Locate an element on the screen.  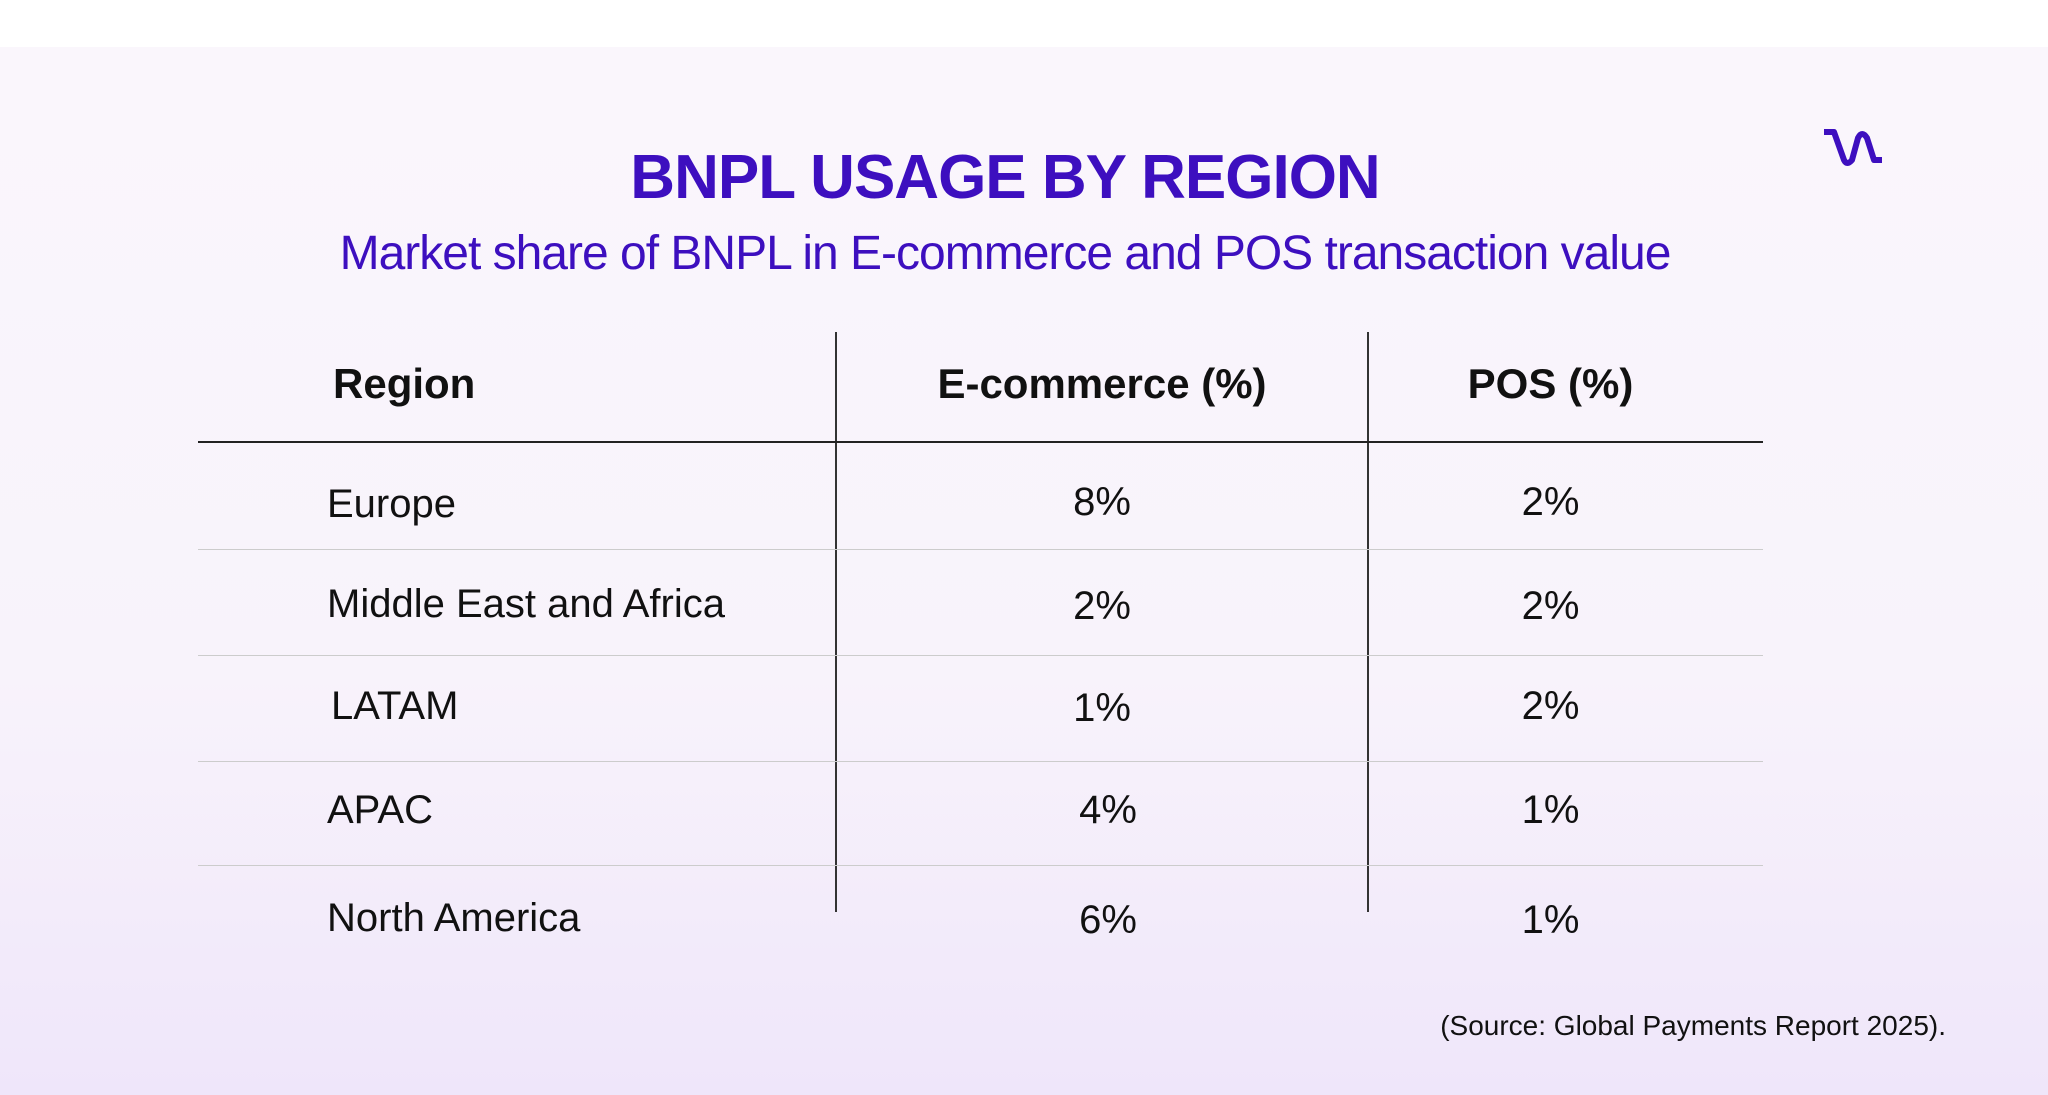
ecommerce-cell: 8% is located at coordinates (1102, 502).